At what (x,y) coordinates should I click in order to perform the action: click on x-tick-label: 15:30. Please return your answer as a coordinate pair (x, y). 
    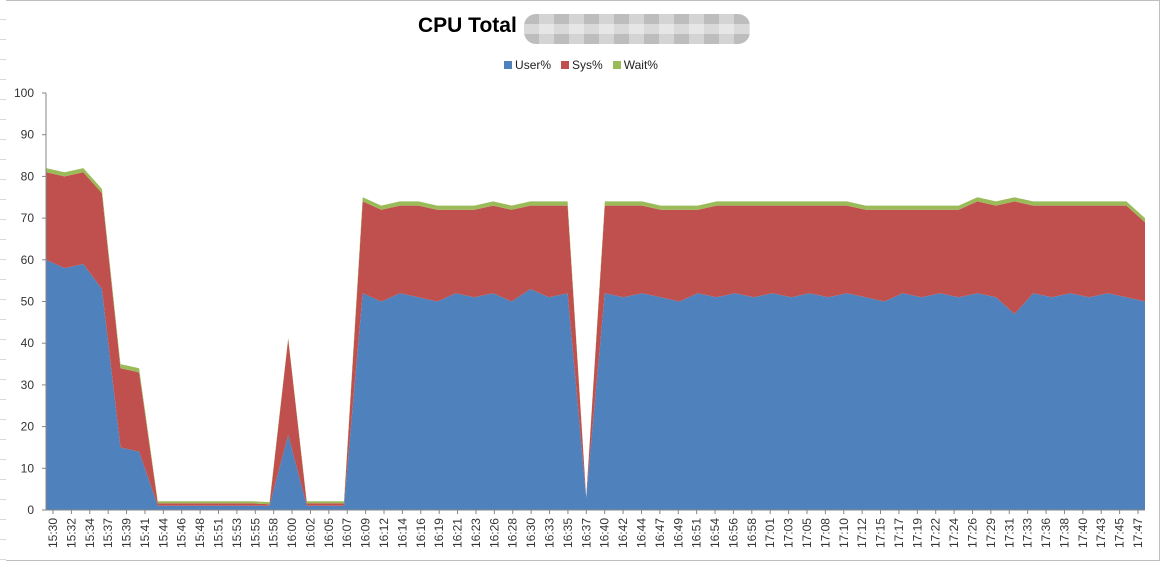
    Looking at the image, I should click on (53, 533).